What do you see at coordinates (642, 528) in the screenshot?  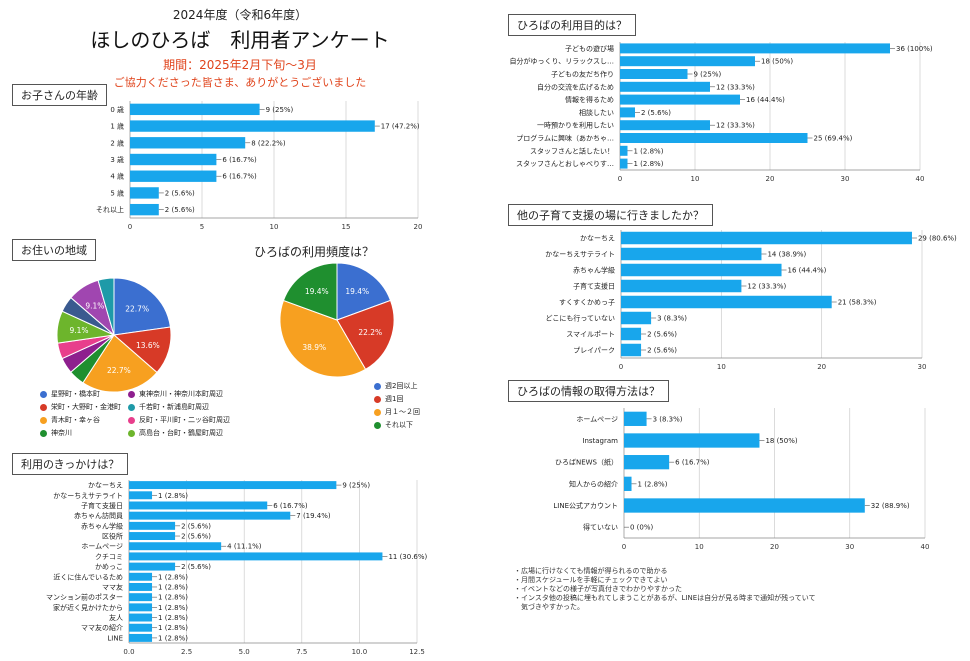 I see `value-label: 0 (0%)` at bounding box center [642, 528].